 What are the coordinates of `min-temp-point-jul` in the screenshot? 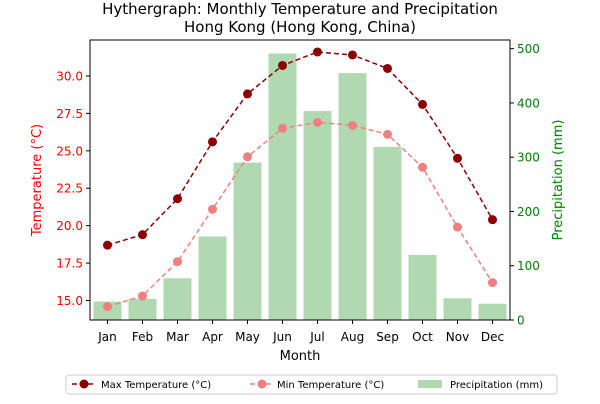 It's located at (317, 122).